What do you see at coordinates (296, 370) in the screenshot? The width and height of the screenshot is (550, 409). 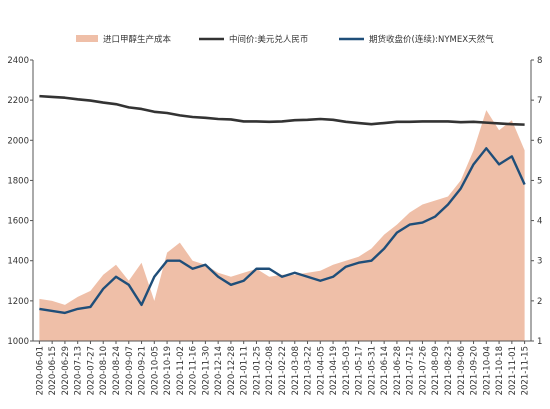 I see `x-tick-label: 2021-03-08` at bounding box center [296, 370].